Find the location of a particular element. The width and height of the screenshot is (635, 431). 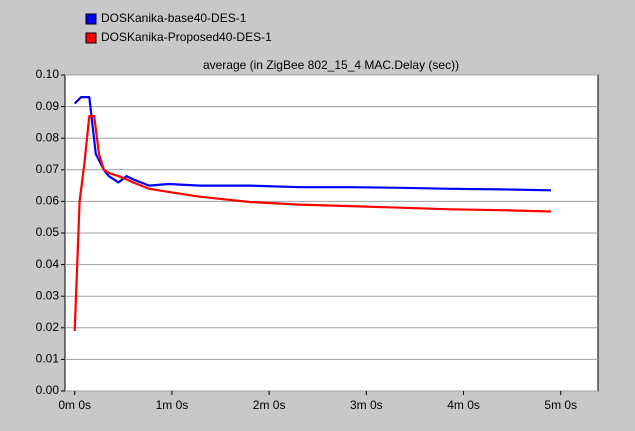

y-tick-label: 0.08 is located at coordinates (48, 137).